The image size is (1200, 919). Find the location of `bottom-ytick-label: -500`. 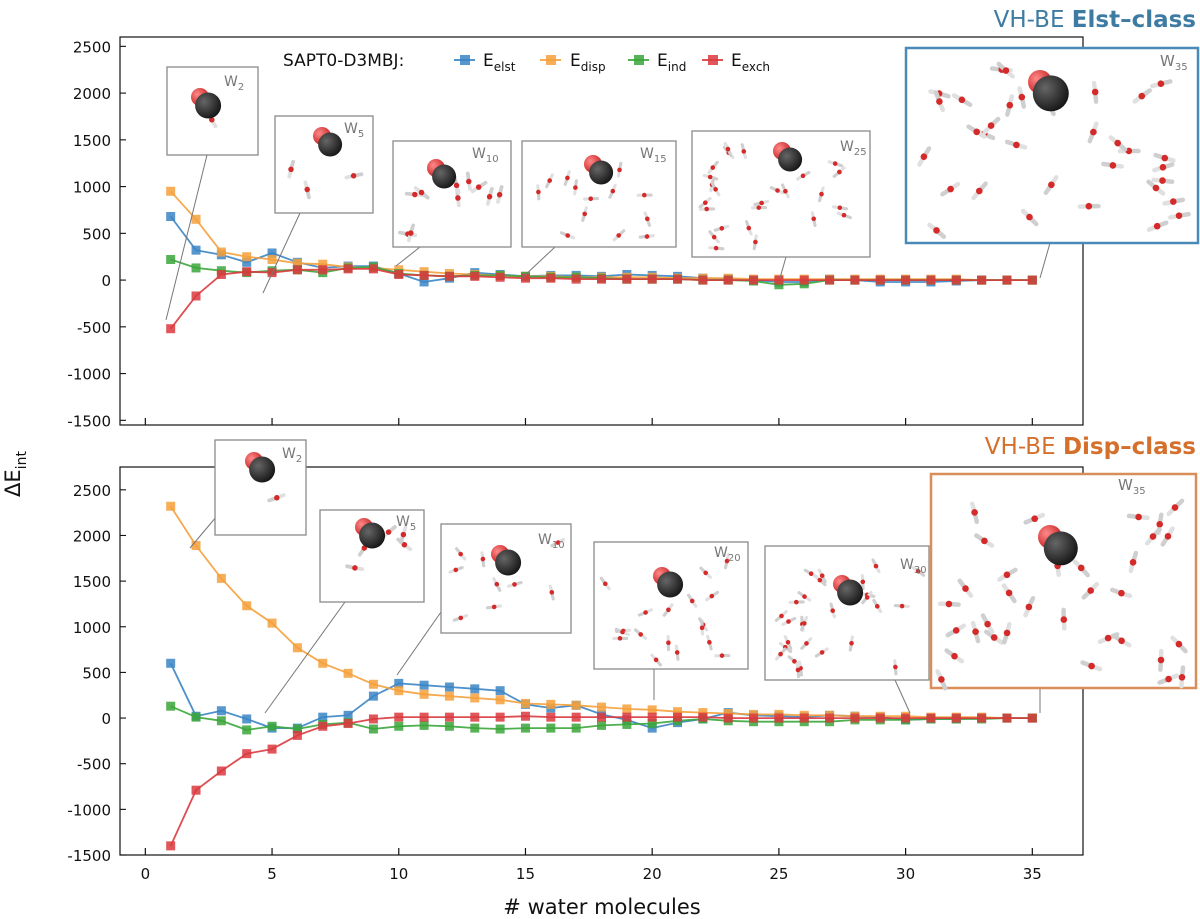

bottom-ytick-label: -500 is located at coordinates (94, 765).